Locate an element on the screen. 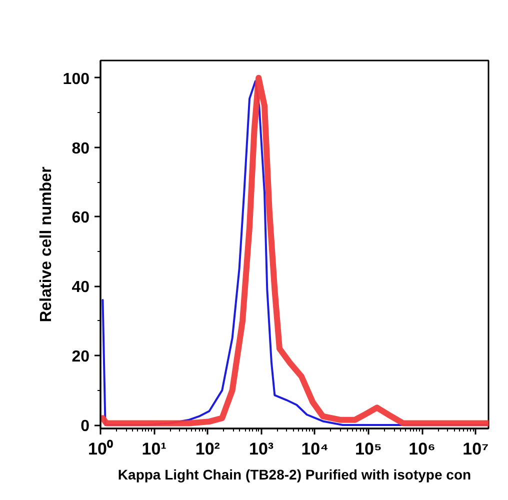  x-tick-label: 10⁶ is located at coordinates (422, 449).